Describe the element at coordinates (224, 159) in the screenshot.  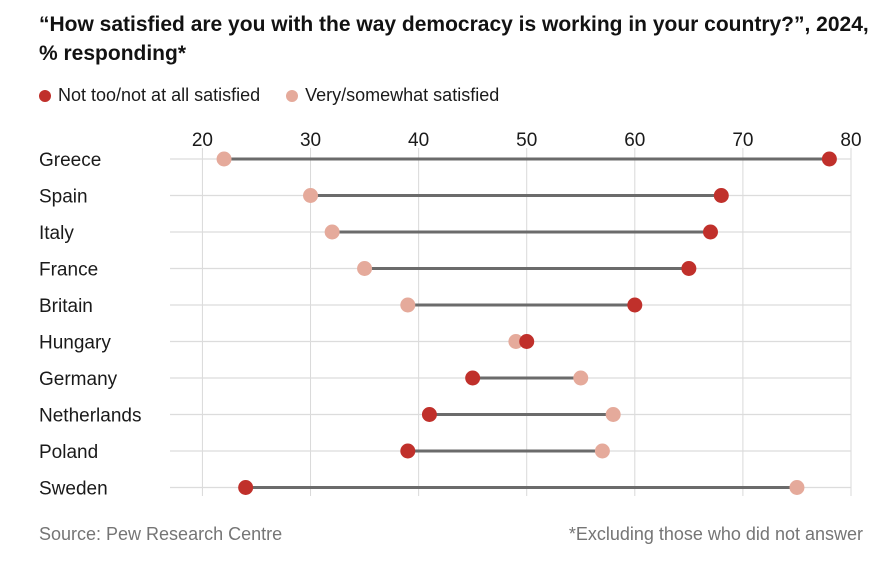
I see `dot-satisfied-greece` at that location.